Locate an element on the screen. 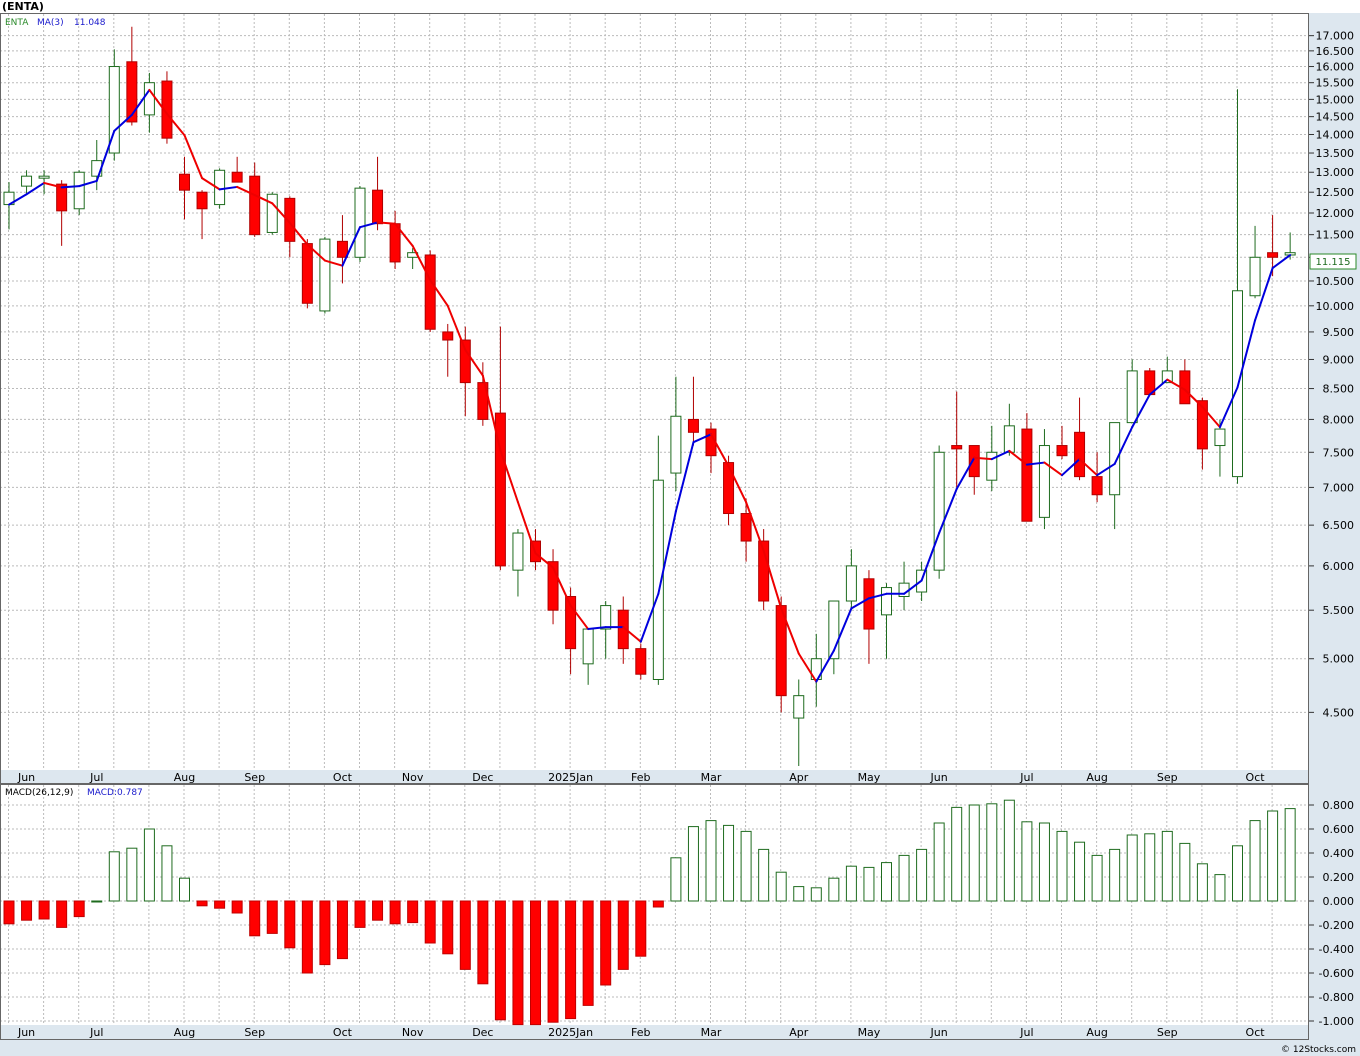 The height and width of the screenshot is (1056, 1360). macd-tick-label: -0.800 is located at coordinates (1336, 997).